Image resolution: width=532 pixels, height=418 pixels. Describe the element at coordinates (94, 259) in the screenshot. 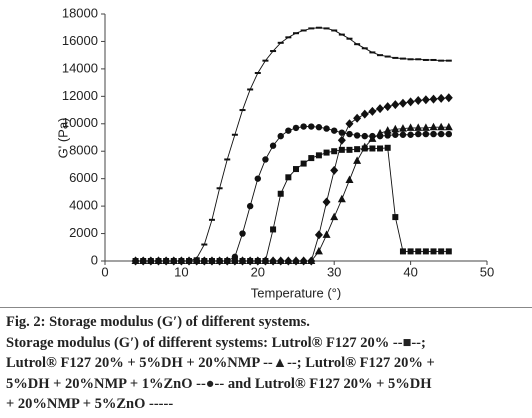

I see `y-tick-label: 0` at that location.